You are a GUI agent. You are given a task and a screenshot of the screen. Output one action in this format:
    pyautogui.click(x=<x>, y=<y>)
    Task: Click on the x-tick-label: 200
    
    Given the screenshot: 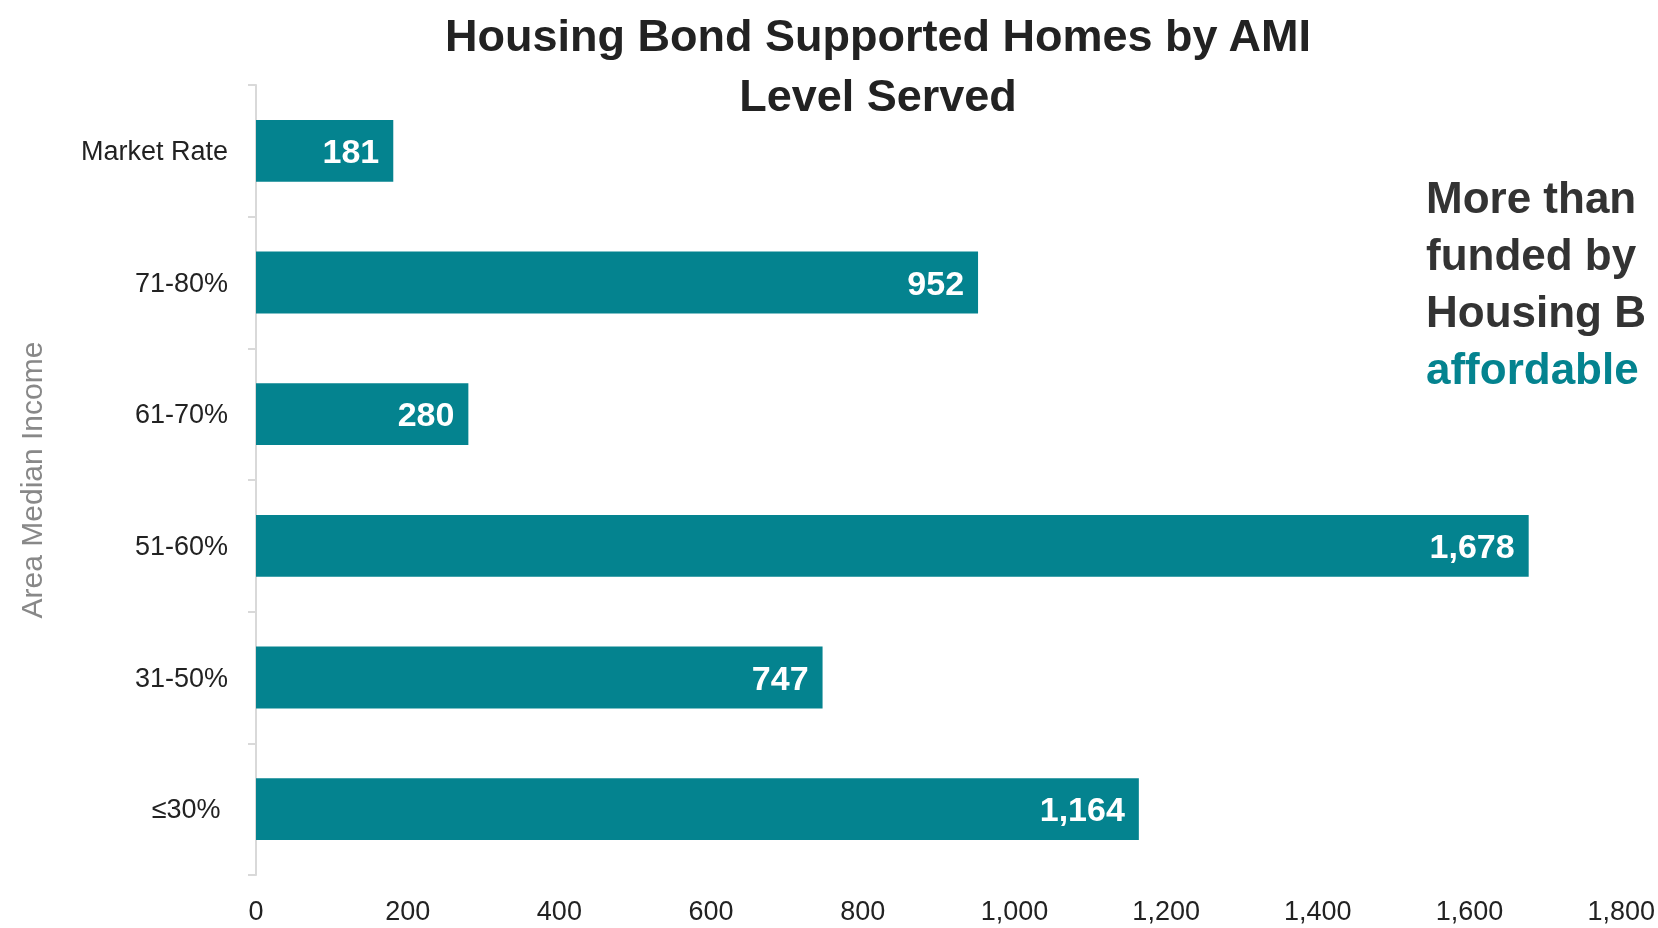 What is the action you would take?
    pyautogui.click(x=408, y=910)
    